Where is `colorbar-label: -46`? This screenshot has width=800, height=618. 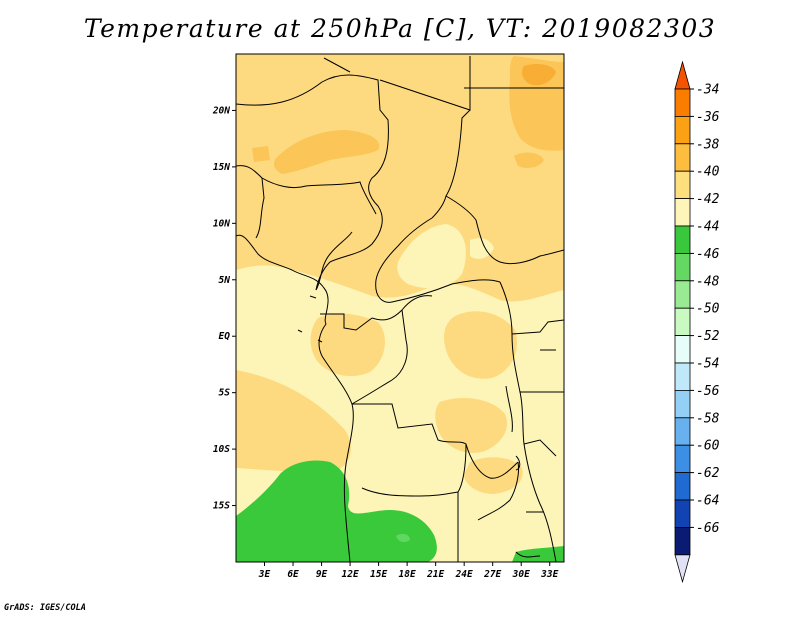
colorbar-label: -46 is located at coordinates (708, 254).